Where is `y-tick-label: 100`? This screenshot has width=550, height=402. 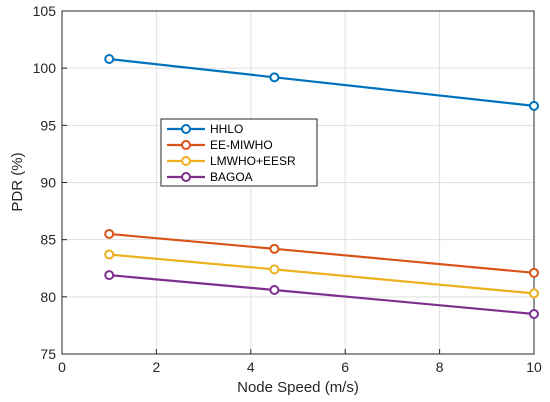 y-tick-label: 100 is located at coordinates (45, 68).